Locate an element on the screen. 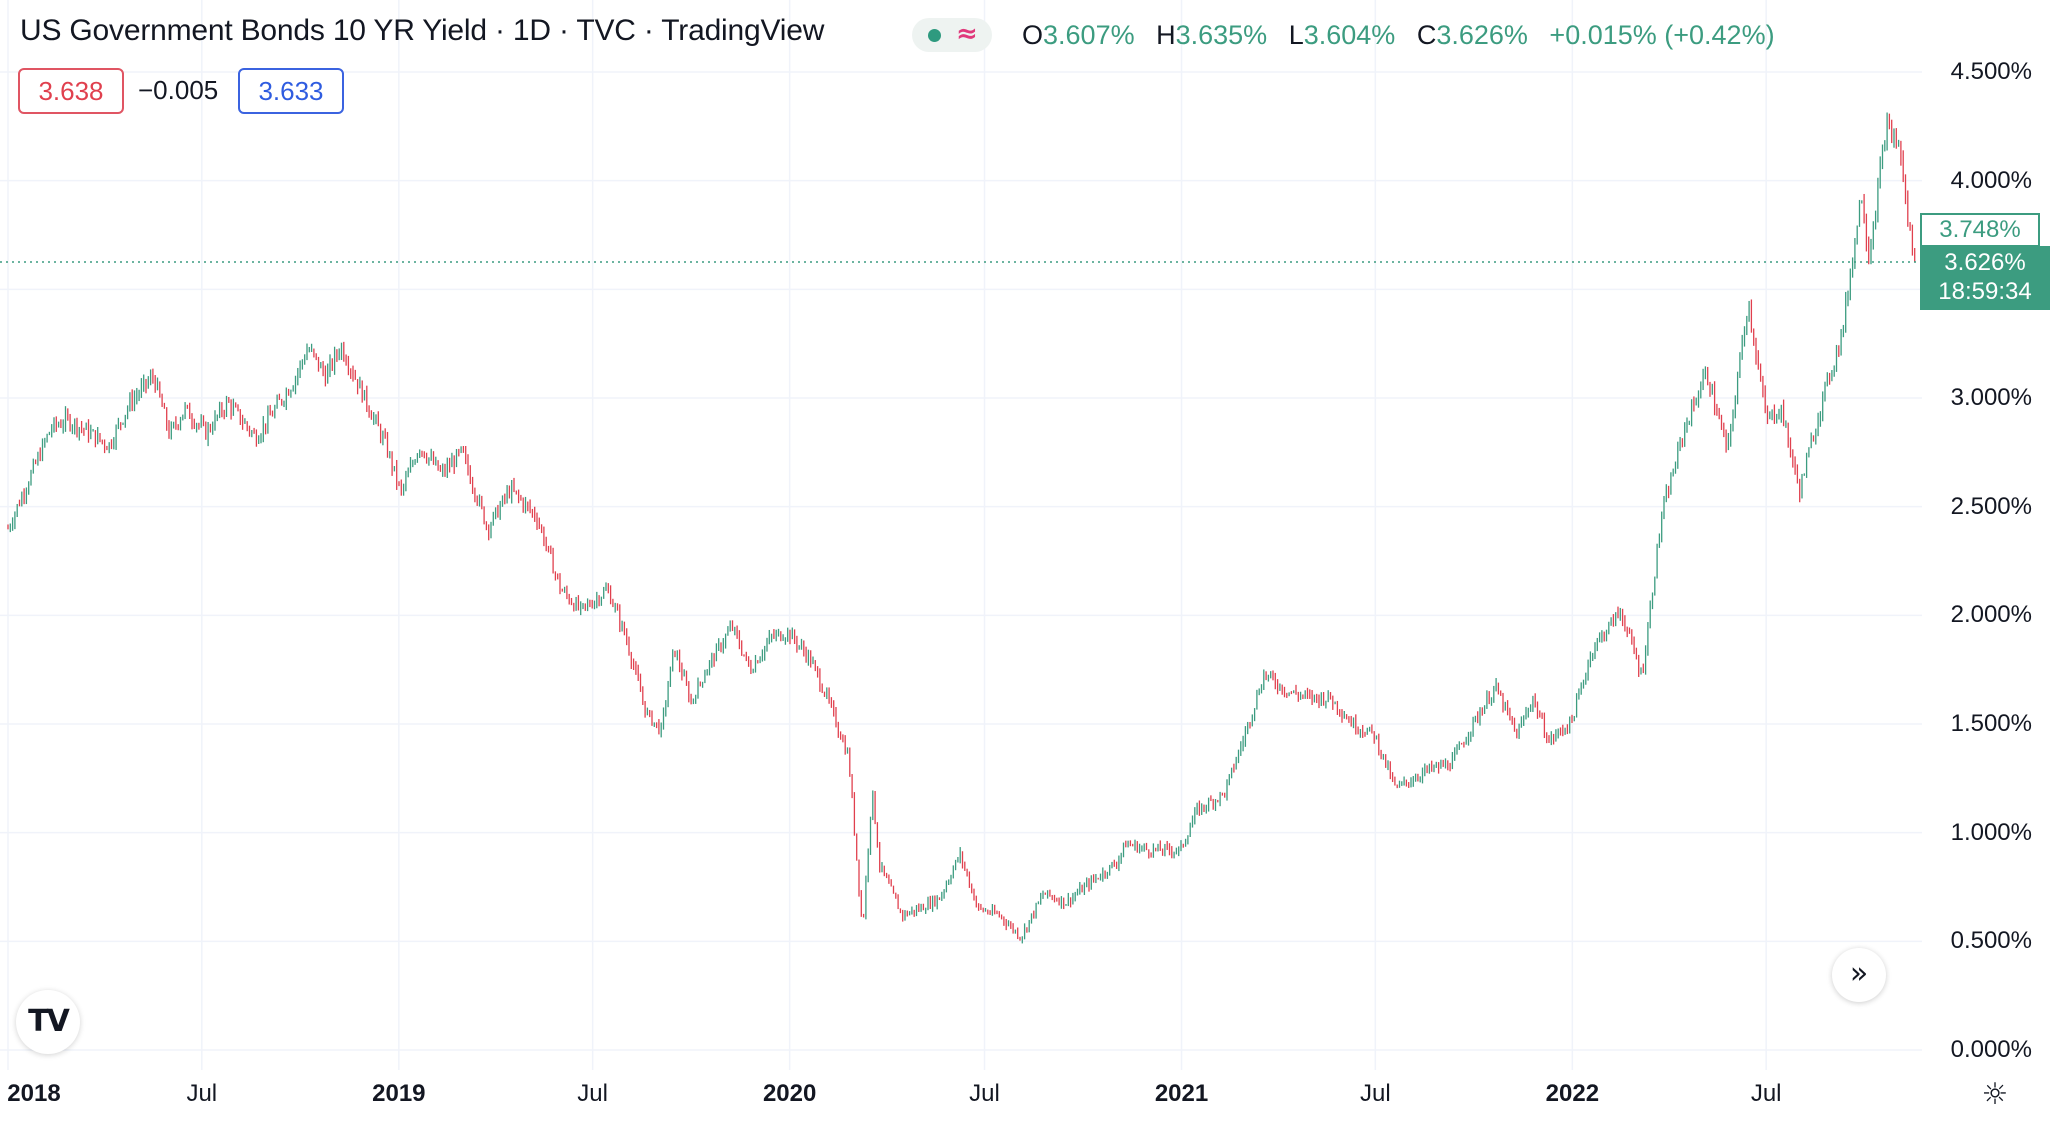 The width and height of the screenshot is (2052, 1124). y-tick-label: 0.000% is located at coordinates (1991, 1049).